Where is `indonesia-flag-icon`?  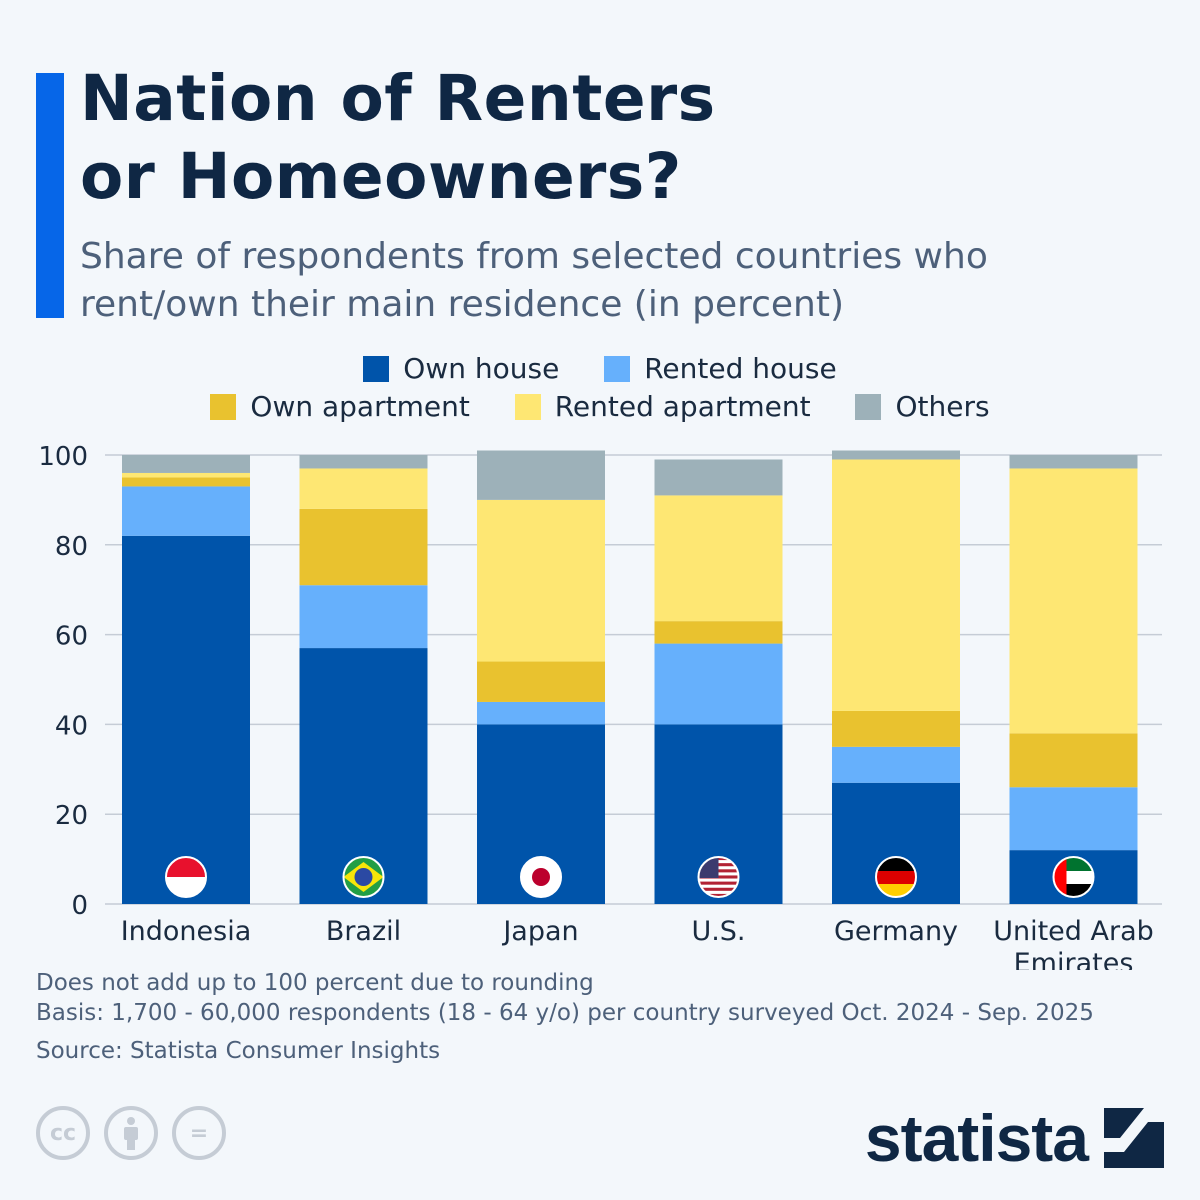
indonesia-flag-icon is located at coordinates (186, 877).